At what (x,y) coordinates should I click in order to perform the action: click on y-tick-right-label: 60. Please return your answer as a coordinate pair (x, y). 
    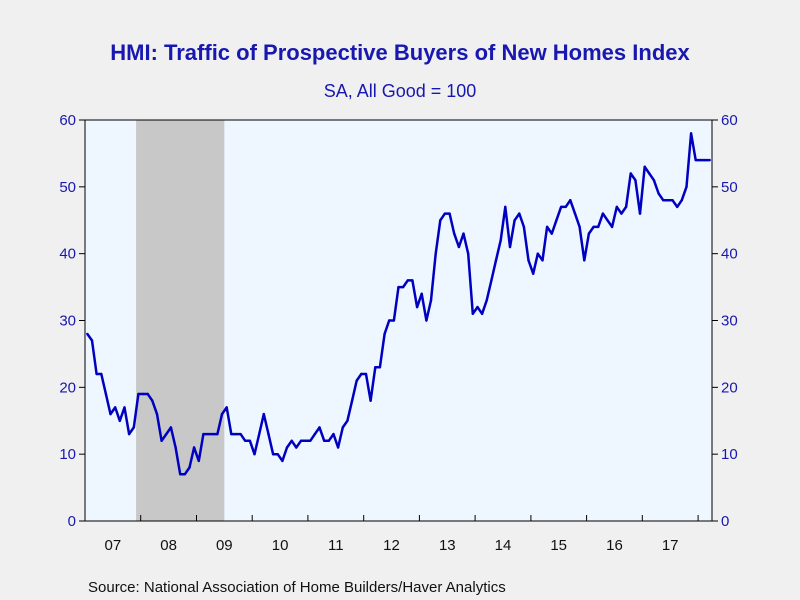
    Looking at the image, I should click on (729, 120).